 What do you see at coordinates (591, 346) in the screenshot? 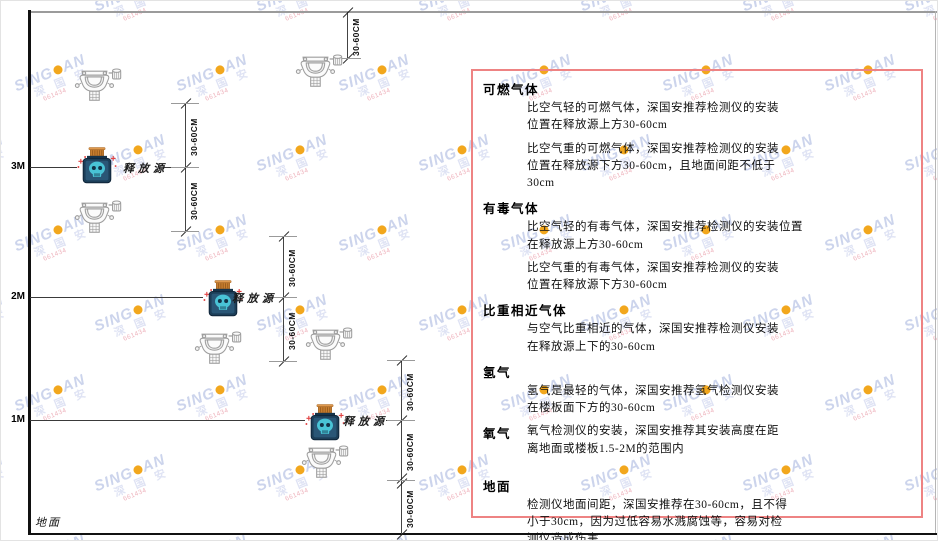
I see `text-line: 在释放源上下的30-60cm` at bounding box center [591, 346].